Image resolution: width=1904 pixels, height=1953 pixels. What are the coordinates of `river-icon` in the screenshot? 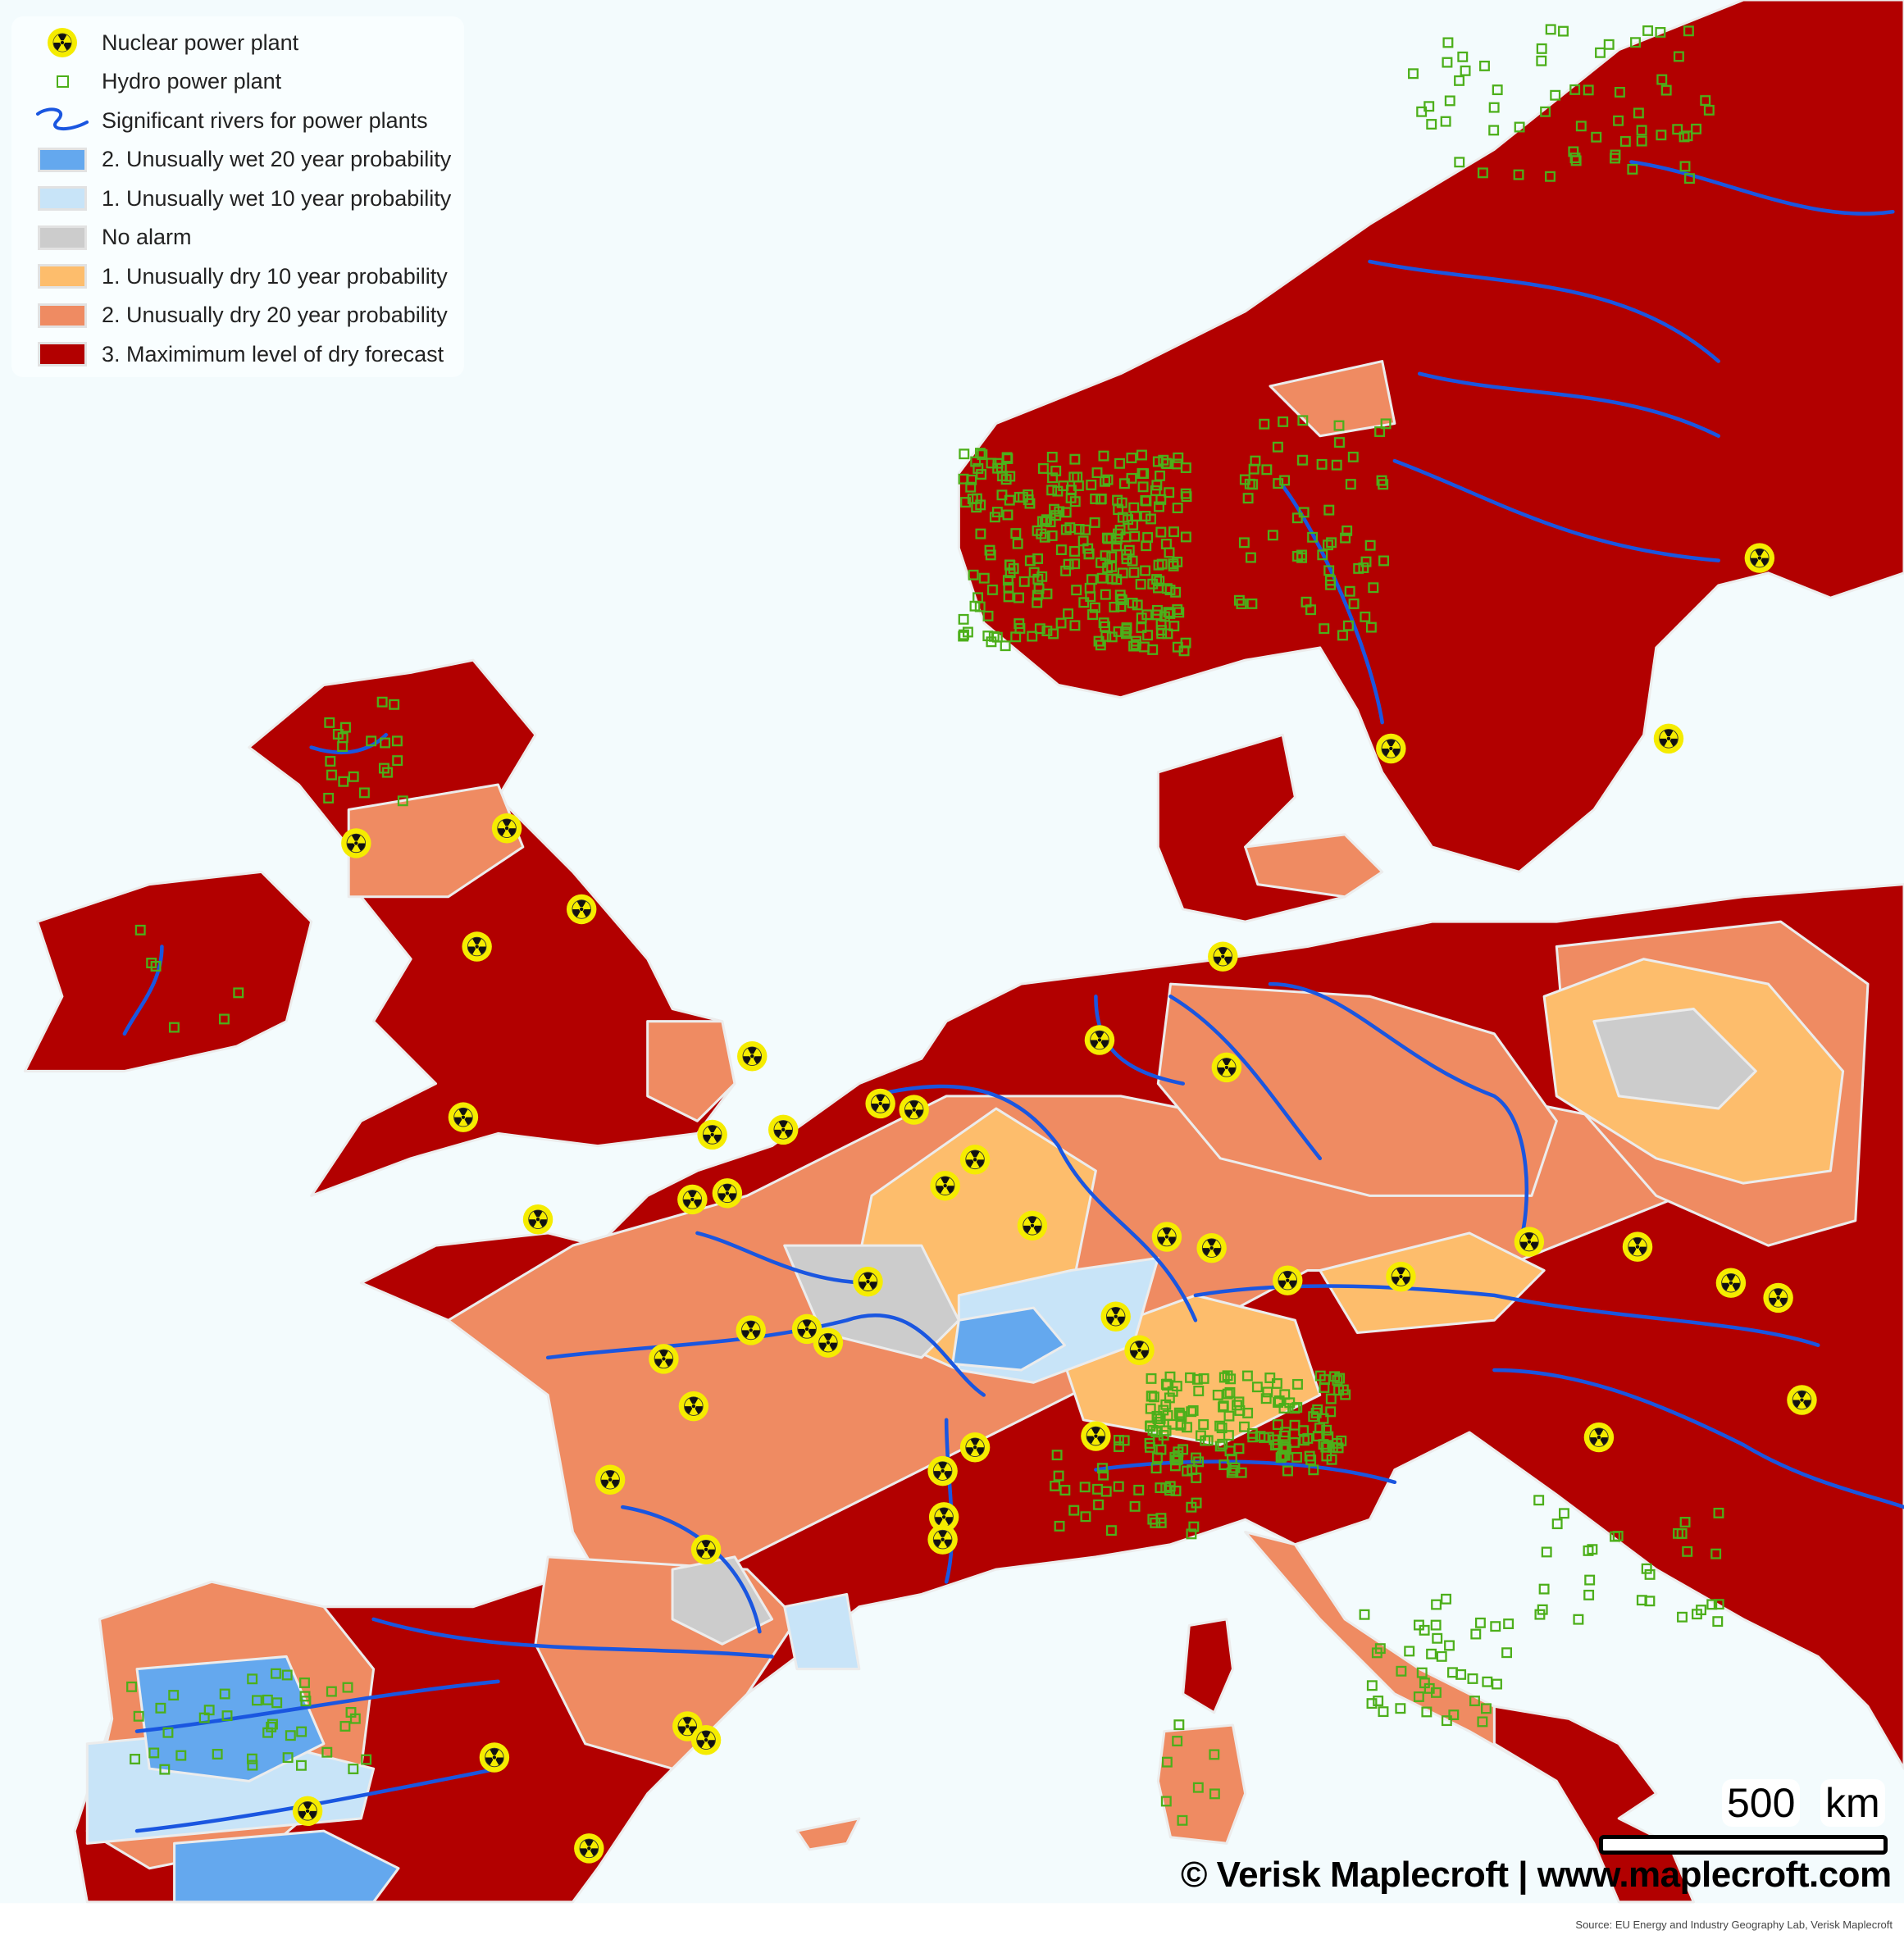 It's located at (62, 120).